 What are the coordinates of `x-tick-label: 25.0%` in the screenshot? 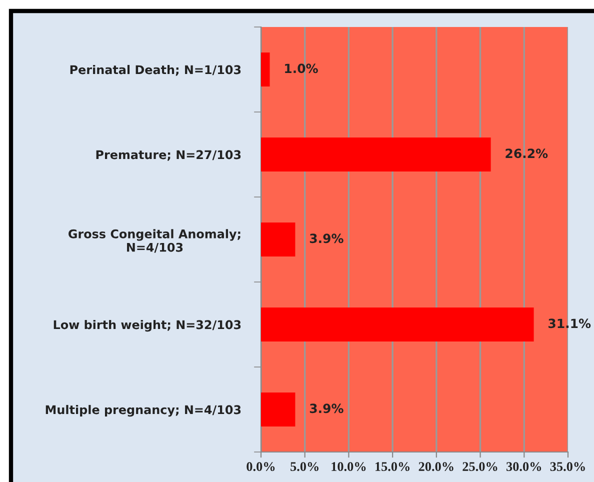 It's located at (480, 467).